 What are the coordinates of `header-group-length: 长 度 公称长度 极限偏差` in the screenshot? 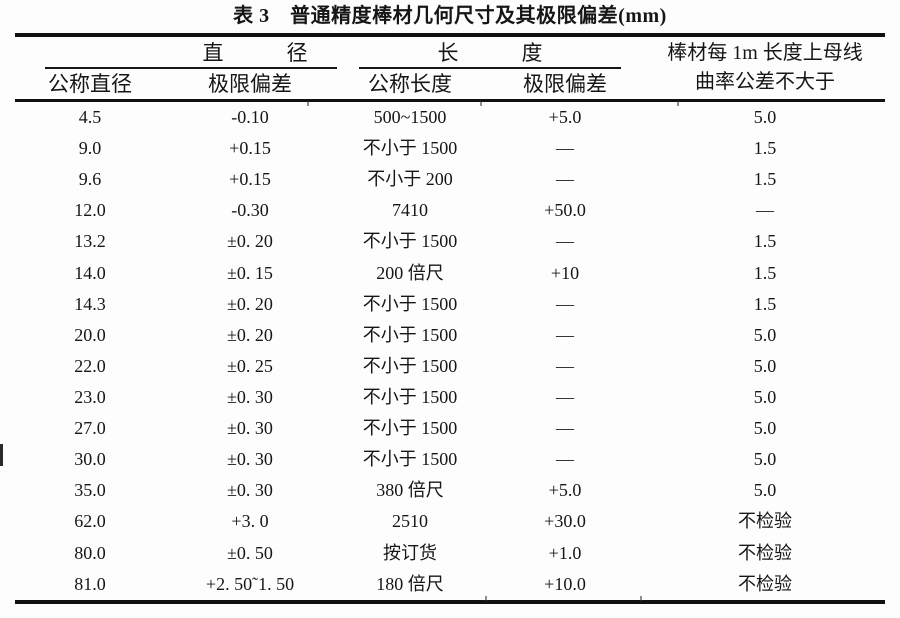 It's located at (490, 68).